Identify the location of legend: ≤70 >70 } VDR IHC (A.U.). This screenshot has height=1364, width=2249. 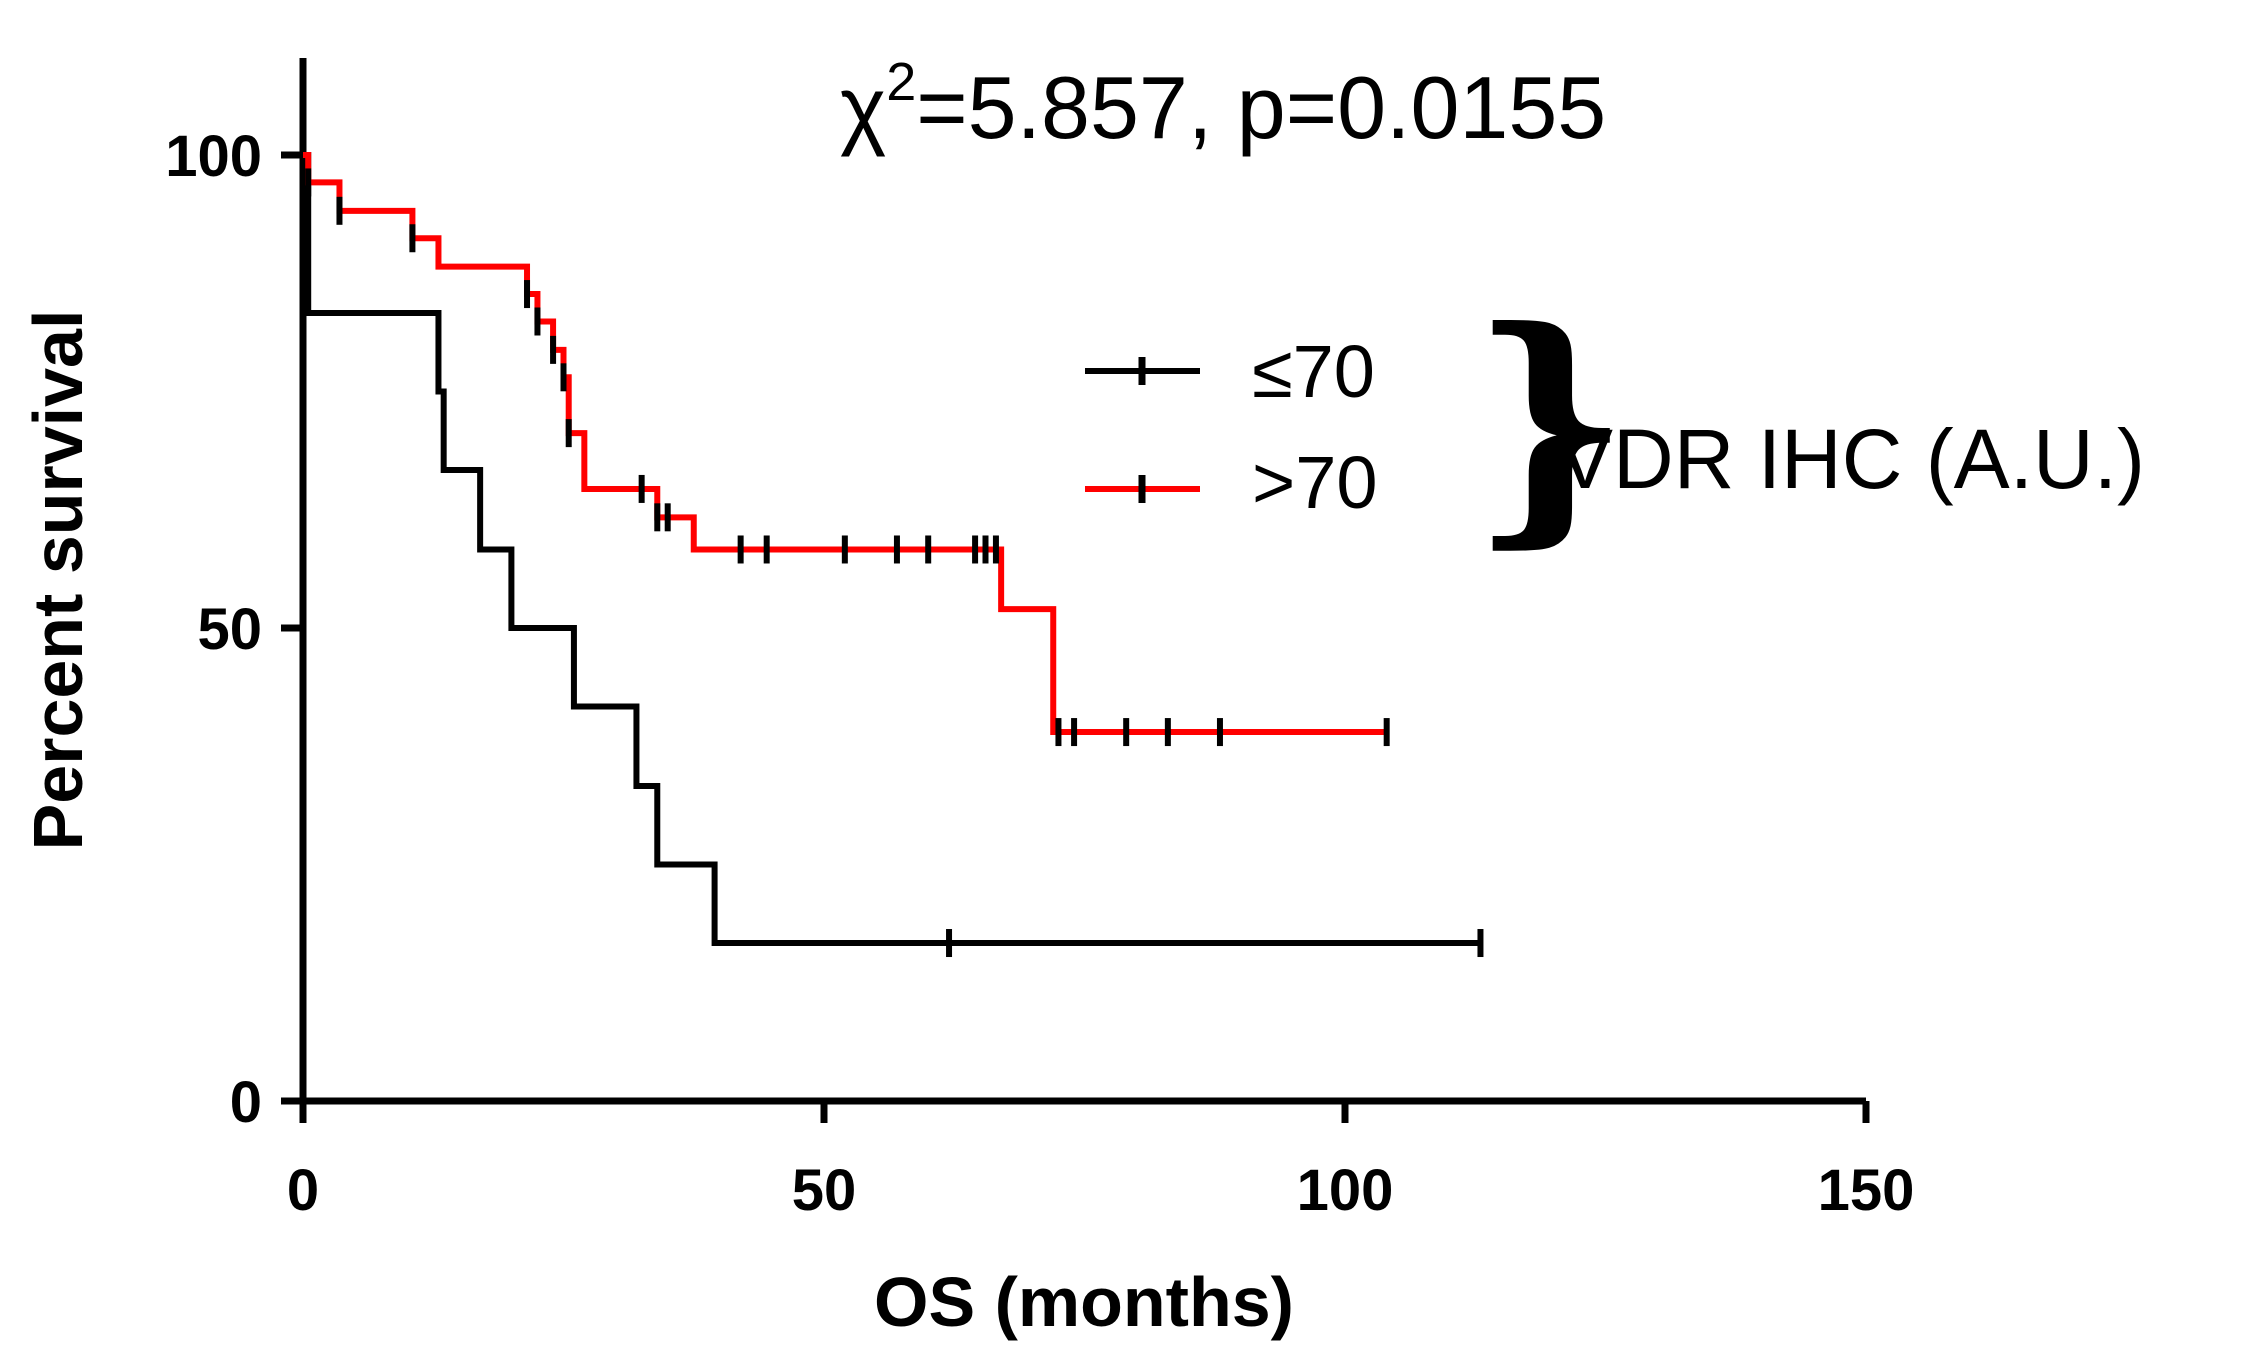
(1615, 422).